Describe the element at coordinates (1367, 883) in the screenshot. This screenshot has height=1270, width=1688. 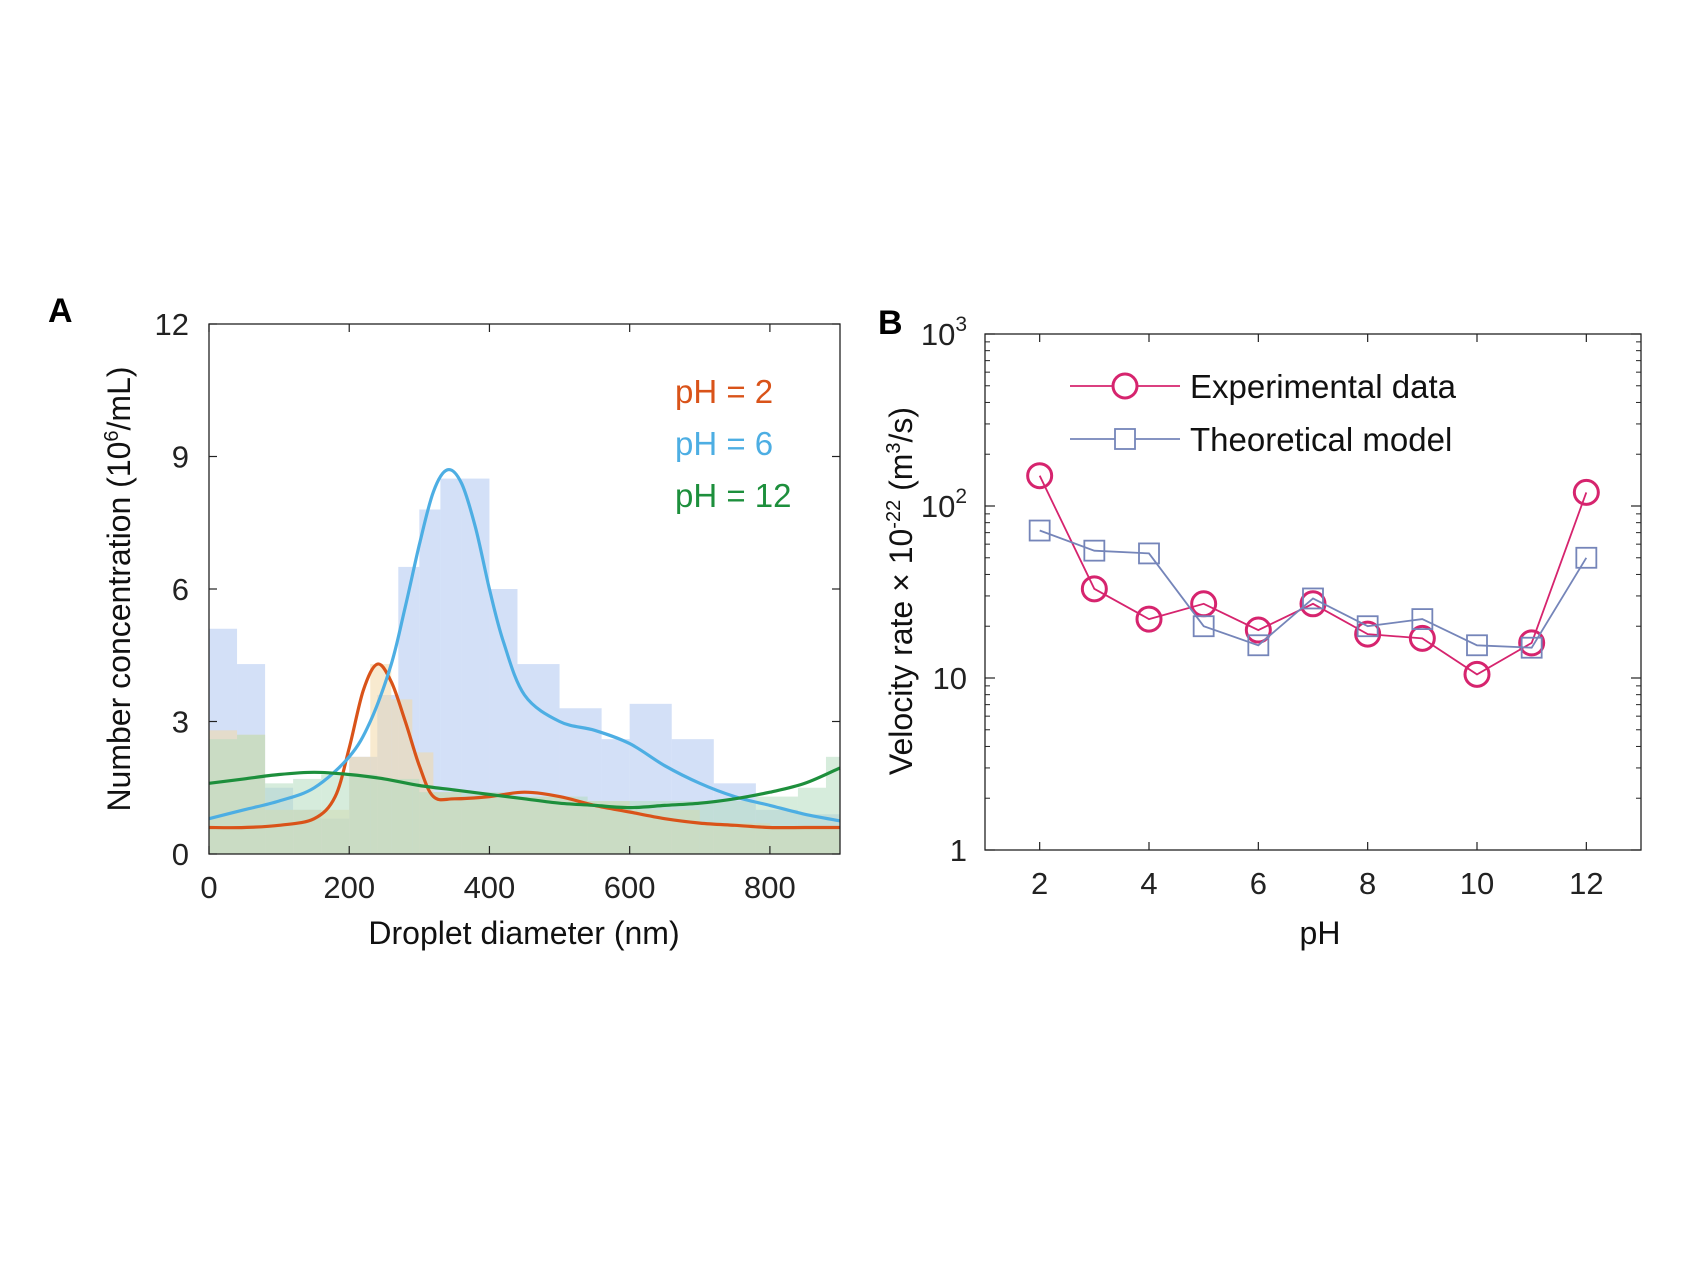
I see `x-tick-label: 8` at that location.